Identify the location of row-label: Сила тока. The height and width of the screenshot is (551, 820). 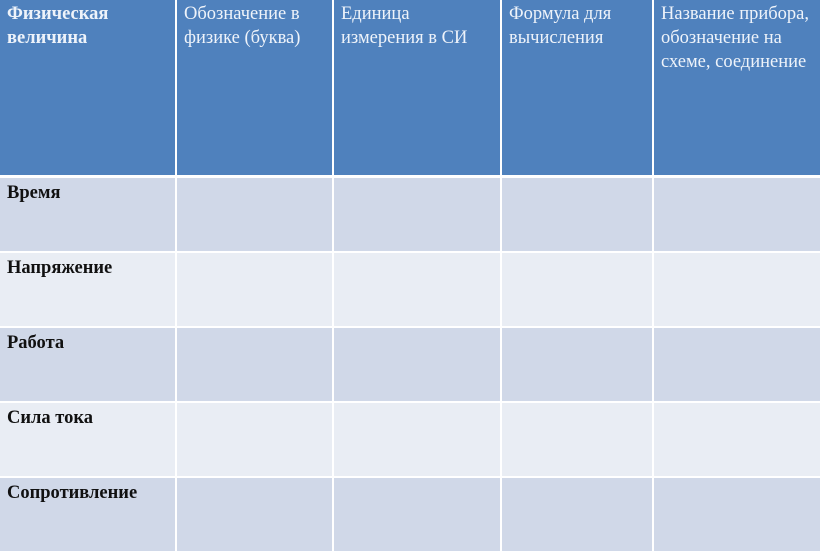
(88, 439).